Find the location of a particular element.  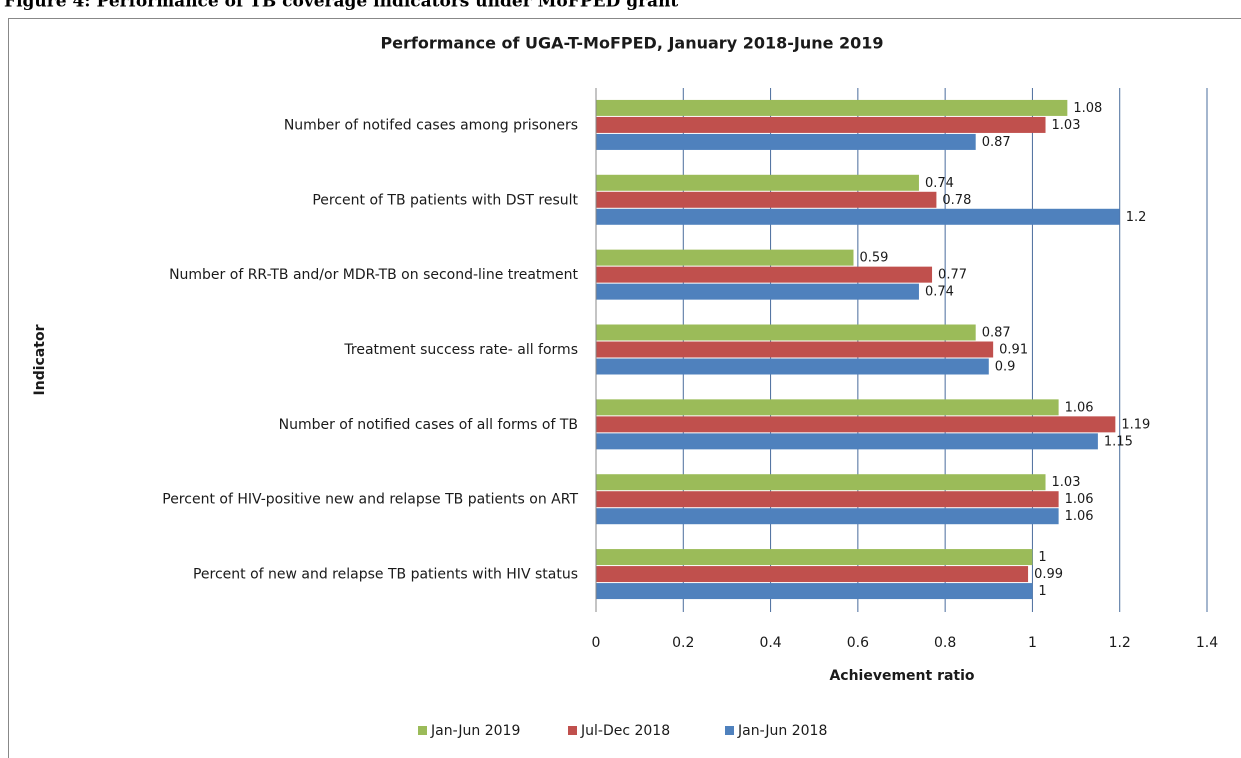

value-label: 1.2 is located at coordinates (1136, 217).